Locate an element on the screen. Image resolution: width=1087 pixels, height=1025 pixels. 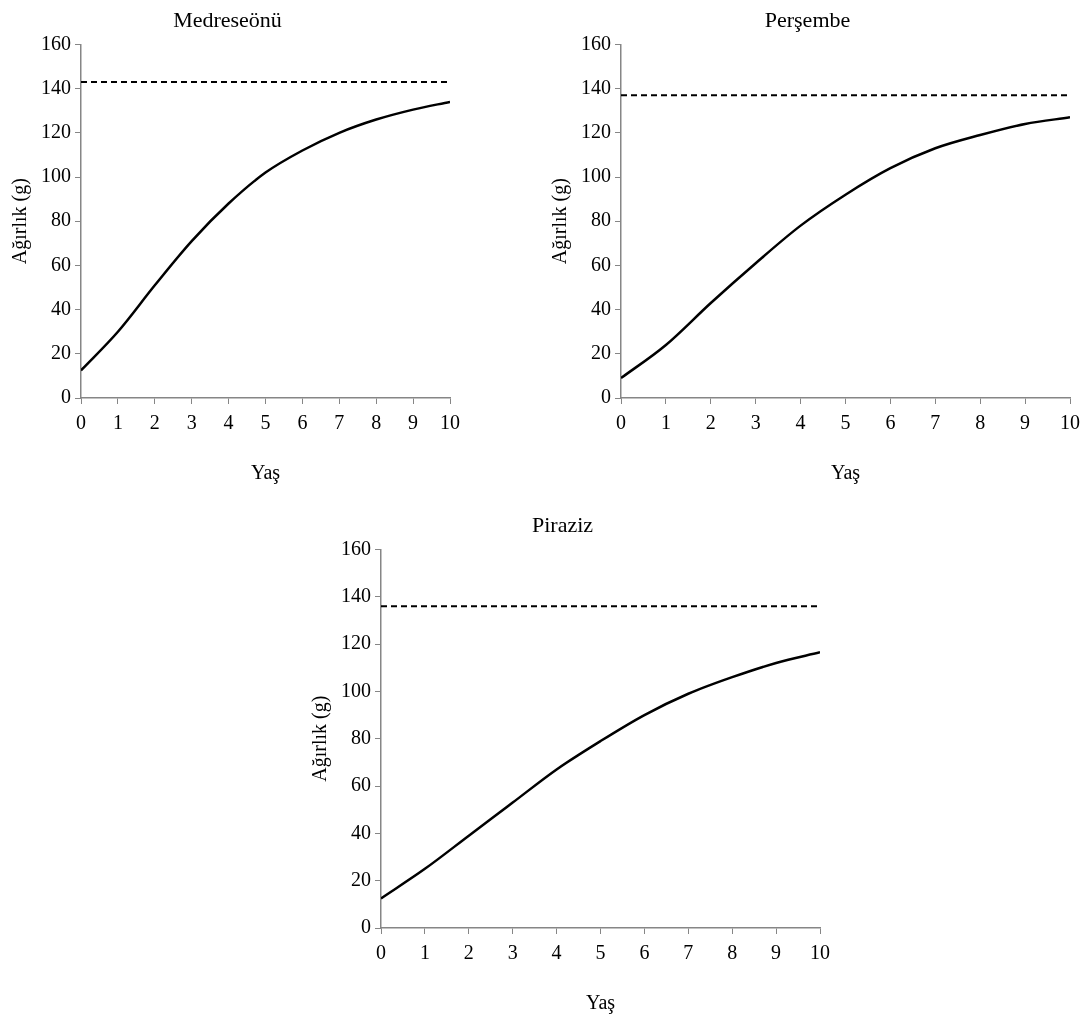
chart-title: Perşembe is located at coordinates (807, 19).